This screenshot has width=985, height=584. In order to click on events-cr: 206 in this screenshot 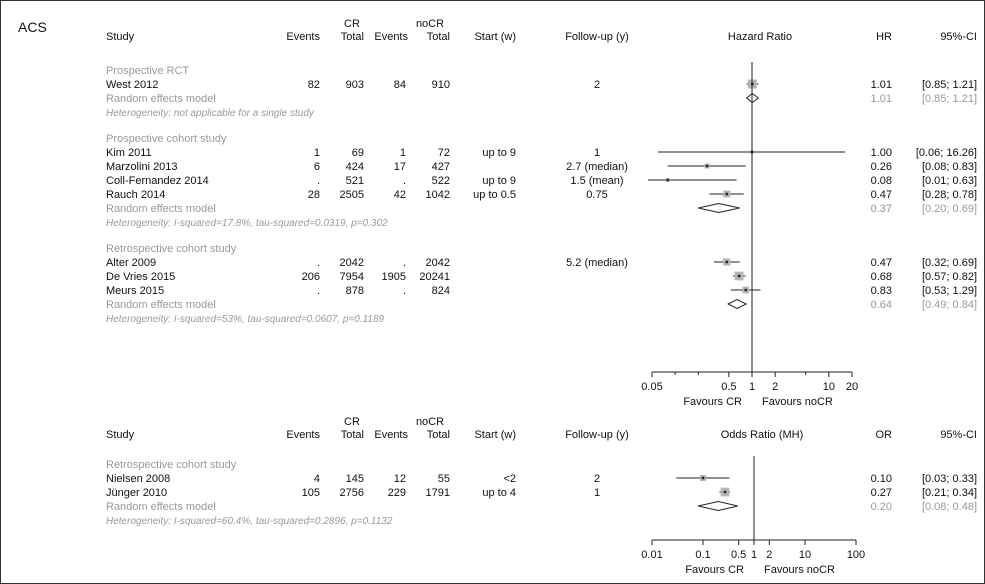, I will do `click(311, 277)`.